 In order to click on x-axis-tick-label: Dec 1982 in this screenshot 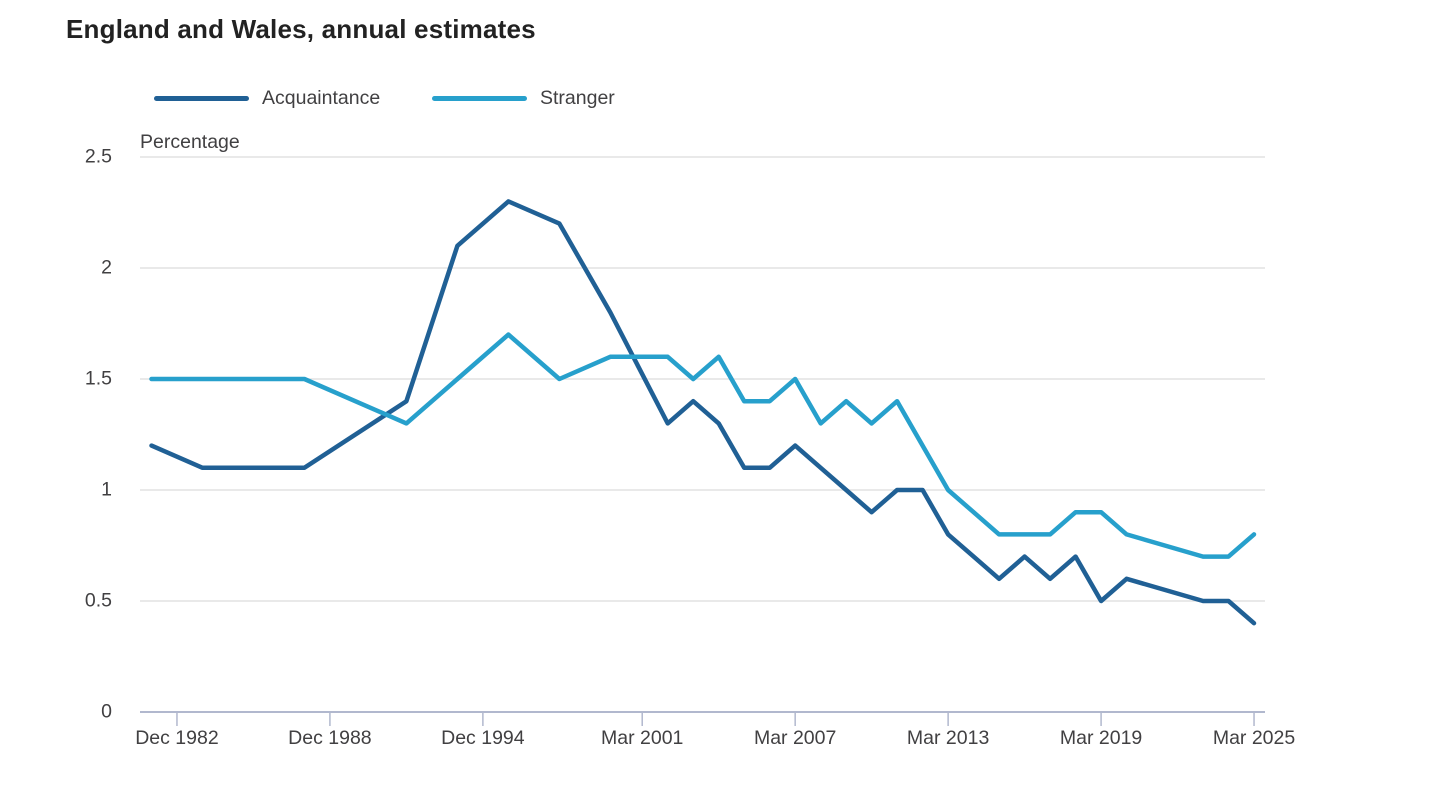, I will do `click(177, 738)`.